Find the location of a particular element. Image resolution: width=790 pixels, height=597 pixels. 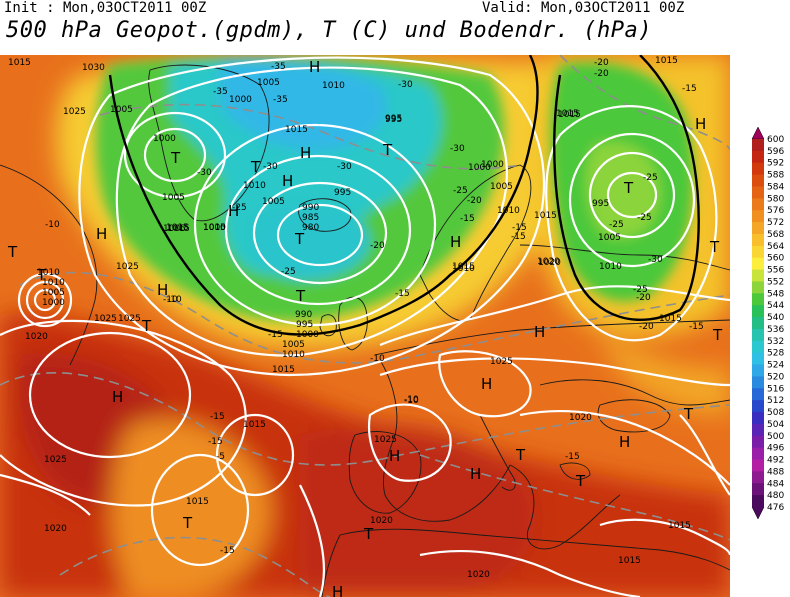

high-center-11: H is located at coordinates (117, 397).